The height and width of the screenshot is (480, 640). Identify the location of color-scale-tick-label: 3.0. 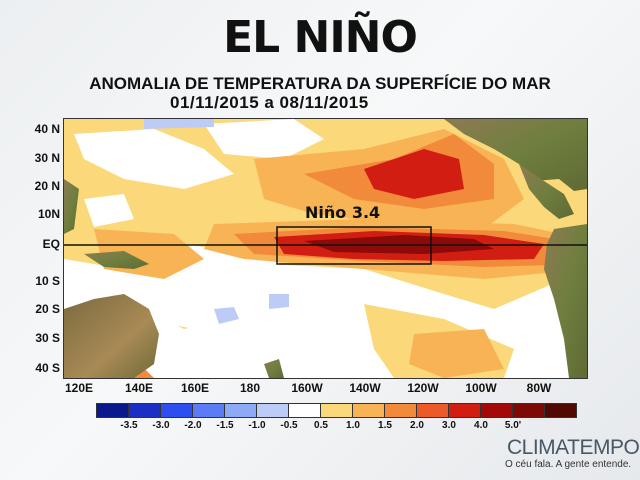
(449, 425).